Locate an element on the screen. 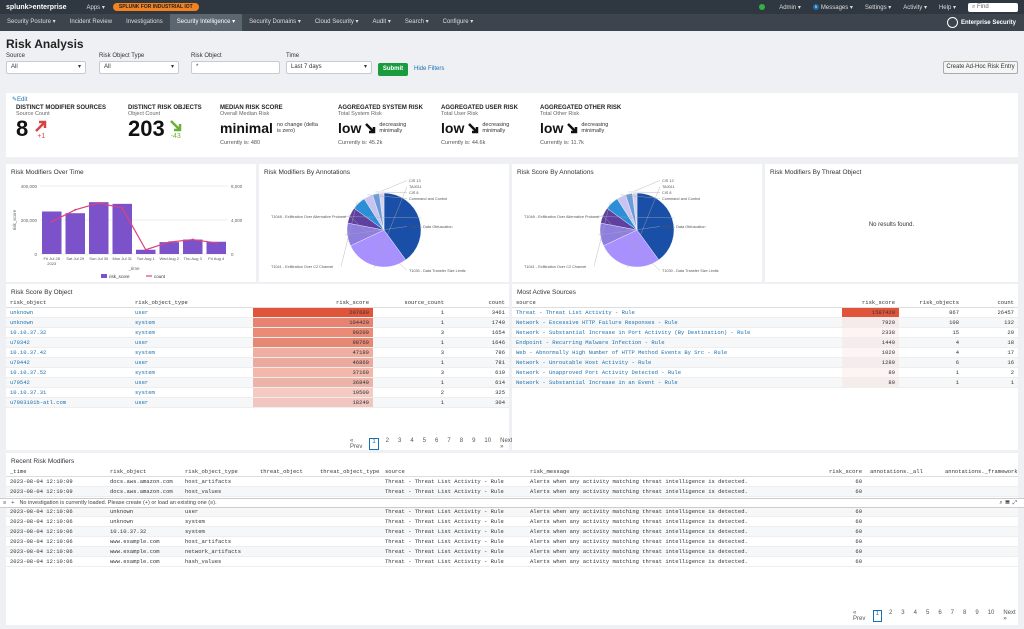 This screenshot has height=629, width=1024. help-menu: Help ▾ is located at coordinates (947, 7).